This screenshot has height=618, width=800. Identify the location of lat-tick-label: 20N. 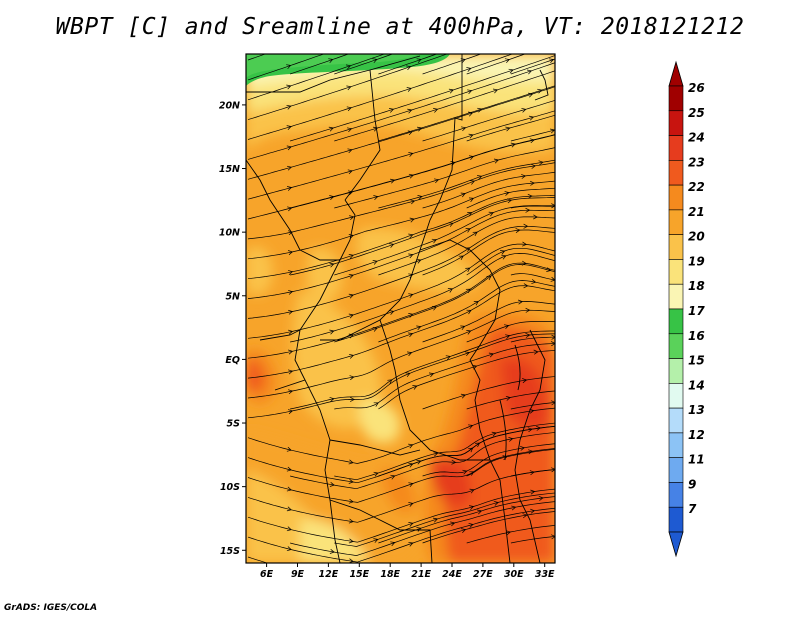
(229, 105).